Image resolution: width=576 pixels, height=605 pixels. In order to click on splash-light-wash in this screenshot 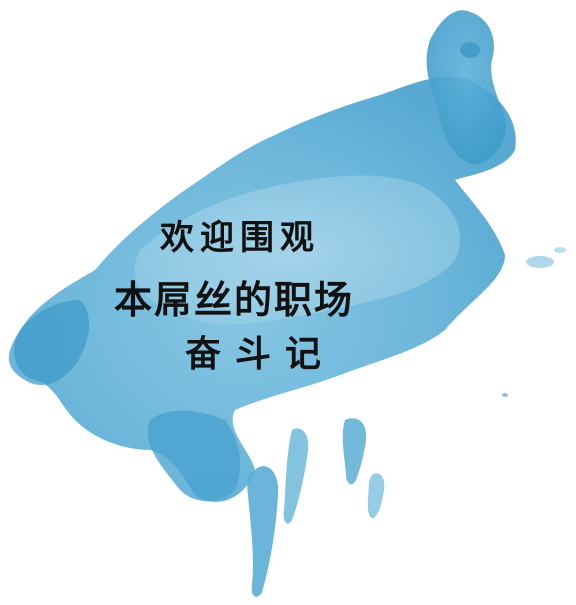, I will do `click(297, 250)`.